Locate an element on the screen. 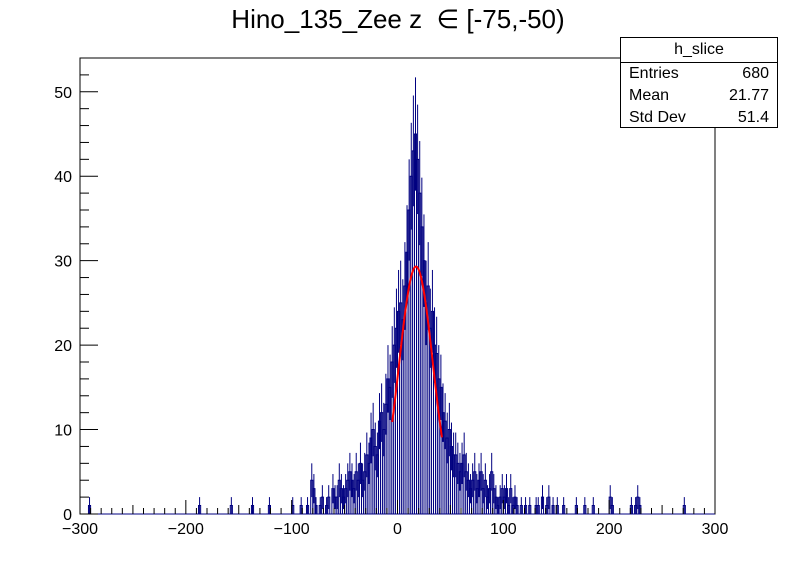 The width and height of the screenshot is (796, 572). stats-box-title: h_slice is located at coordinates (699, 50).